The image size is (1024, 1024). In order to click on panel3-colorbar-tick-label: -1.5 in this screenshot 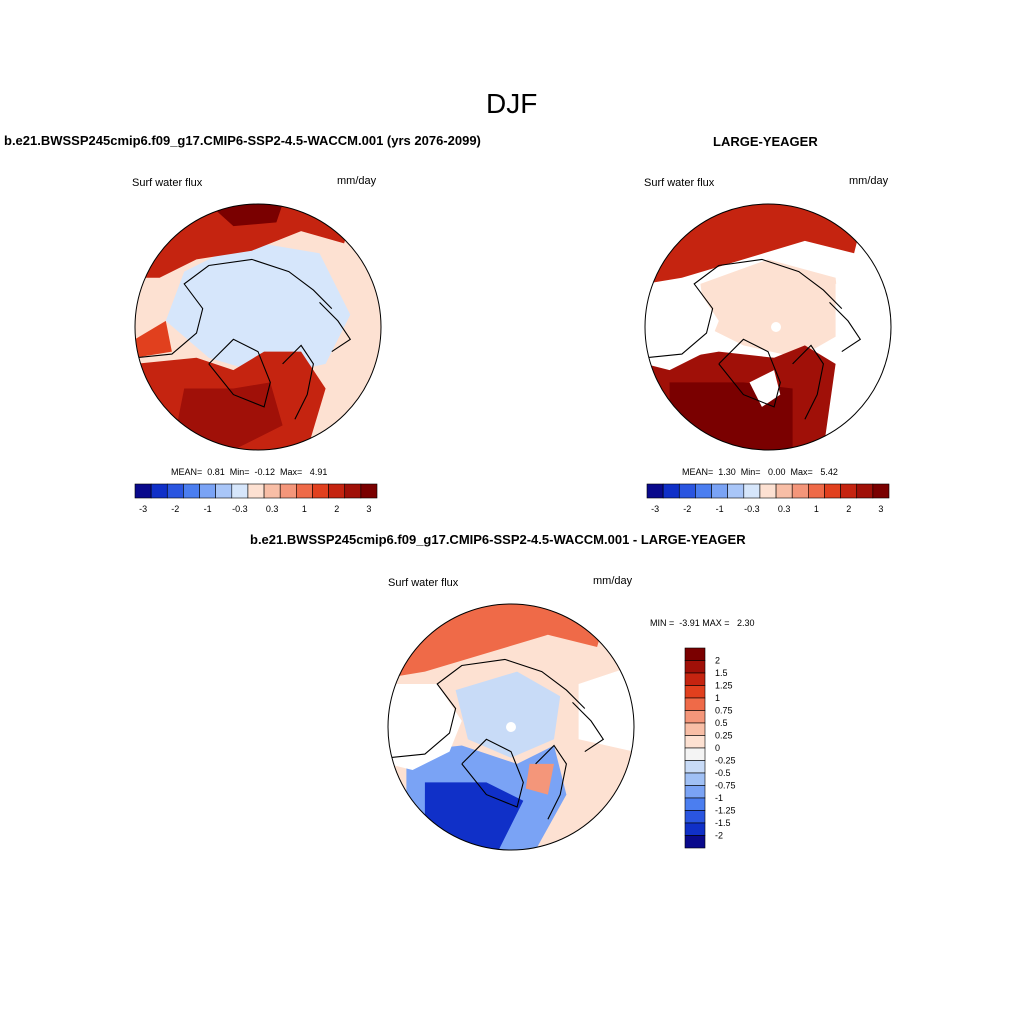, I will do `click(723, 823)`.